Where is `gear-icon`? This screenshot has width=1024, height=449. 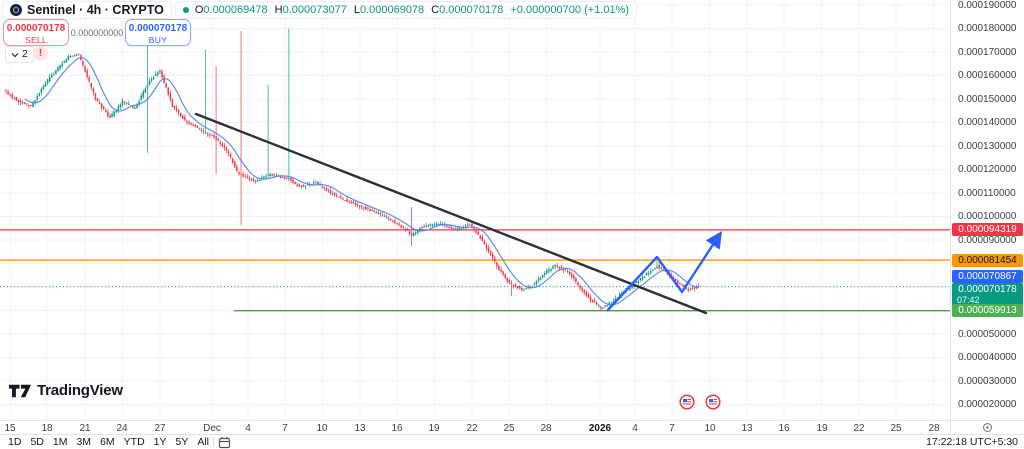 gear-icon is located at coordinates (987, 427).